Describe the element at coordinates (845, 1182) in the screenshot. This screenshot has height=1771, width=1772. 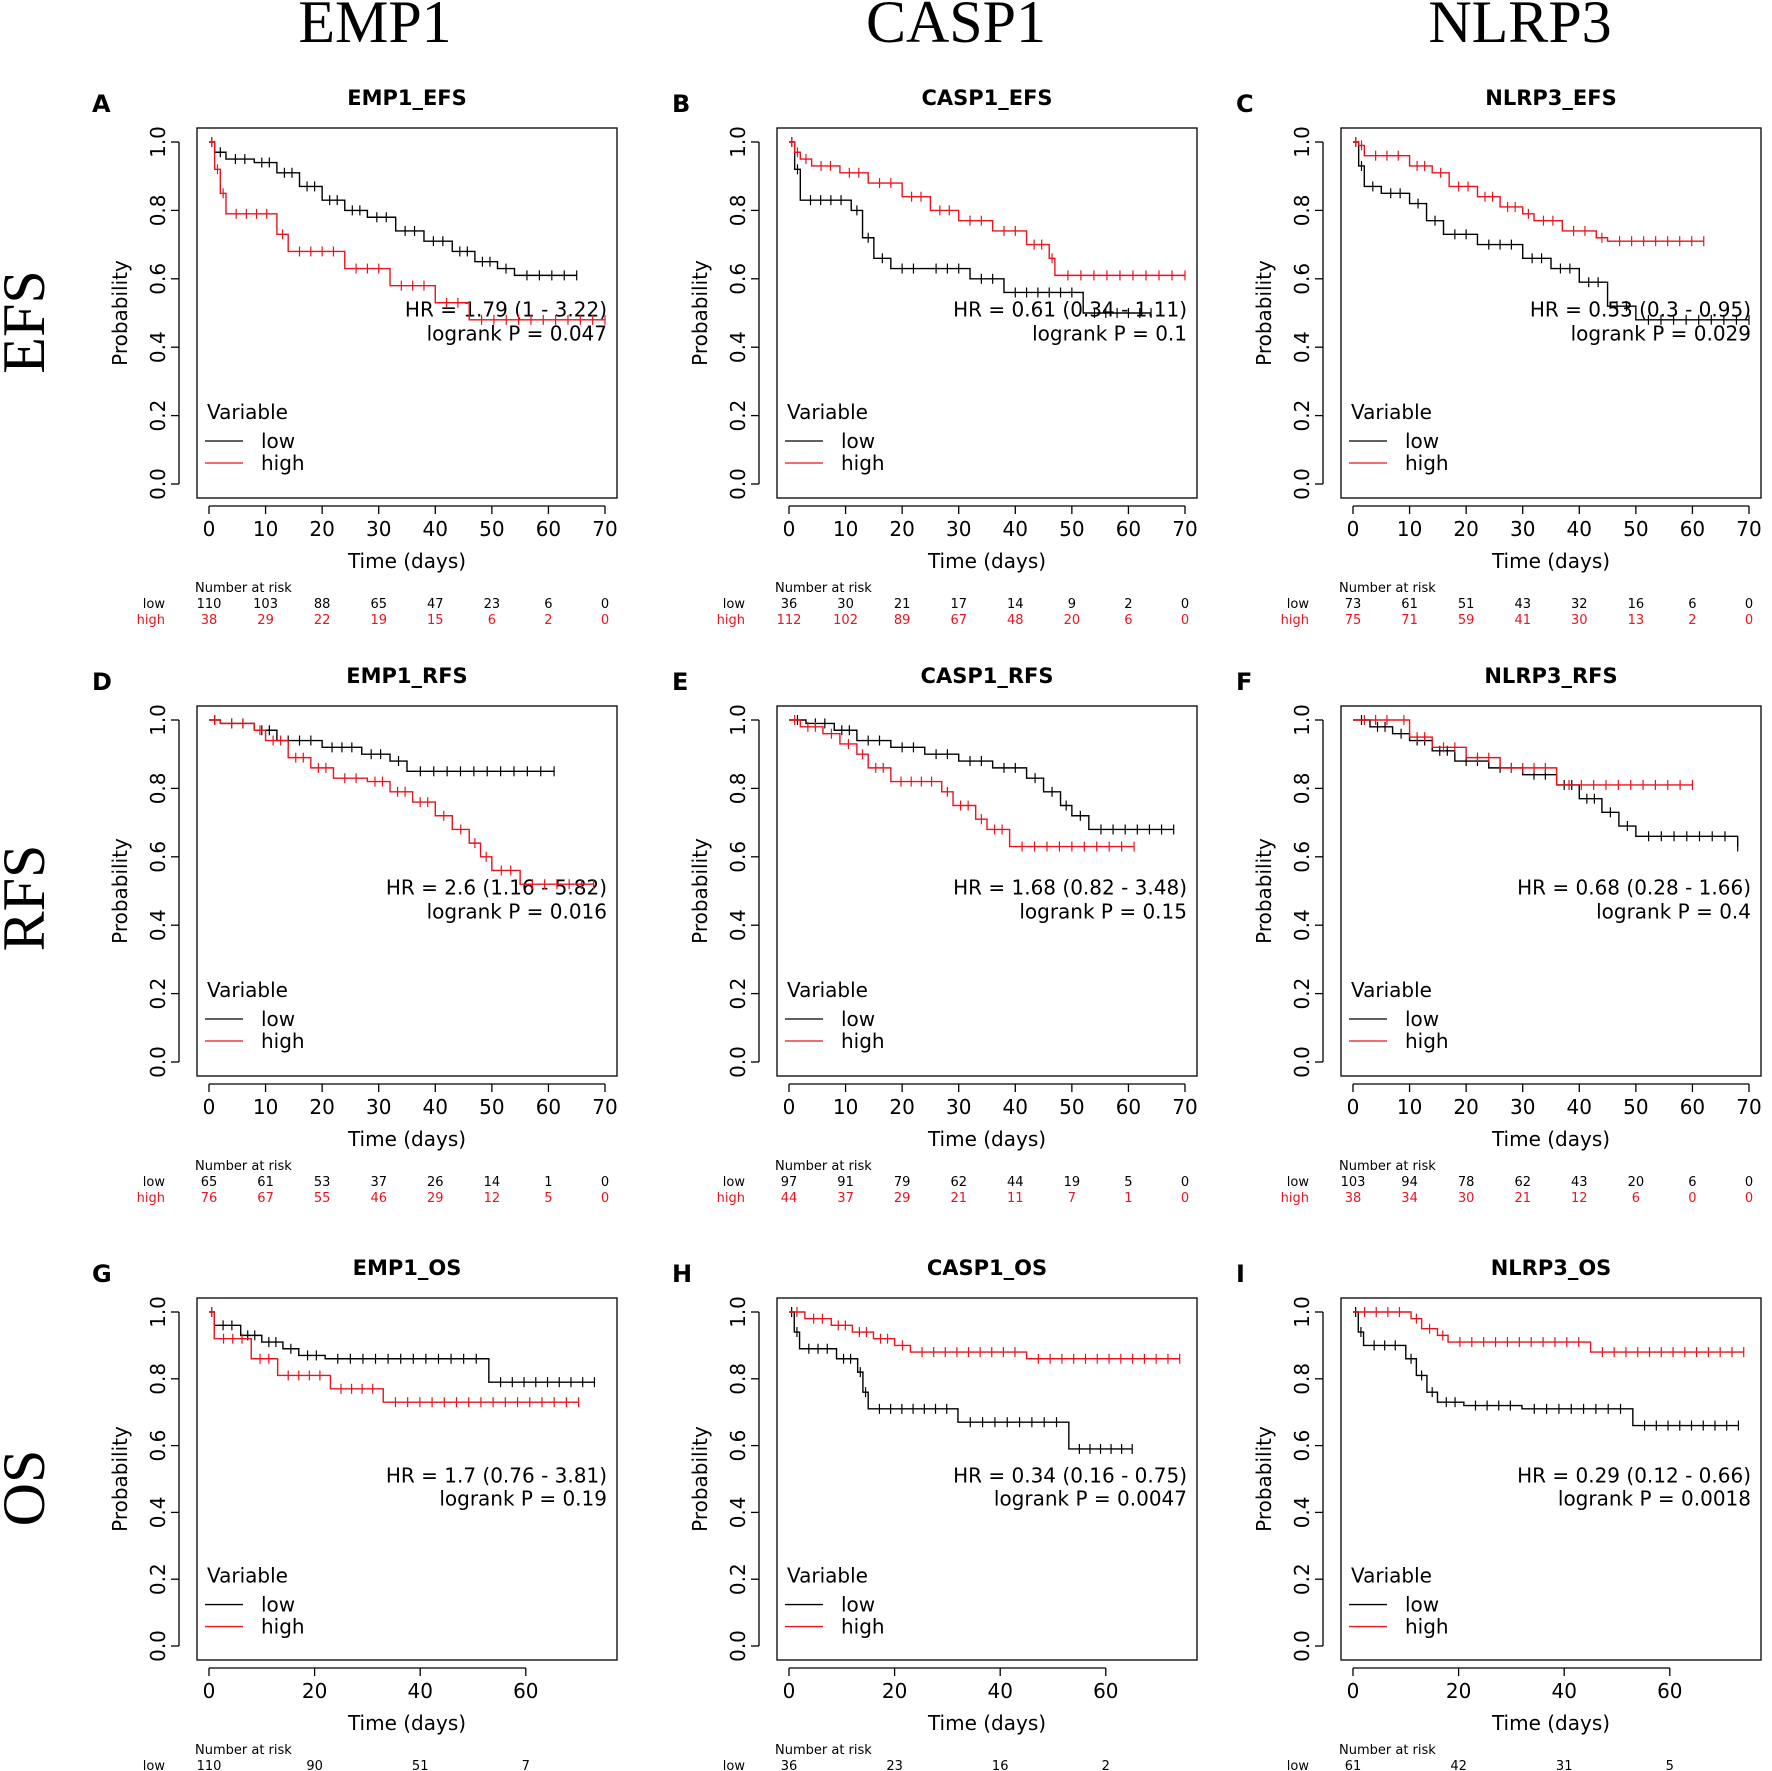
I see `nar-low-value: 91` at that location.